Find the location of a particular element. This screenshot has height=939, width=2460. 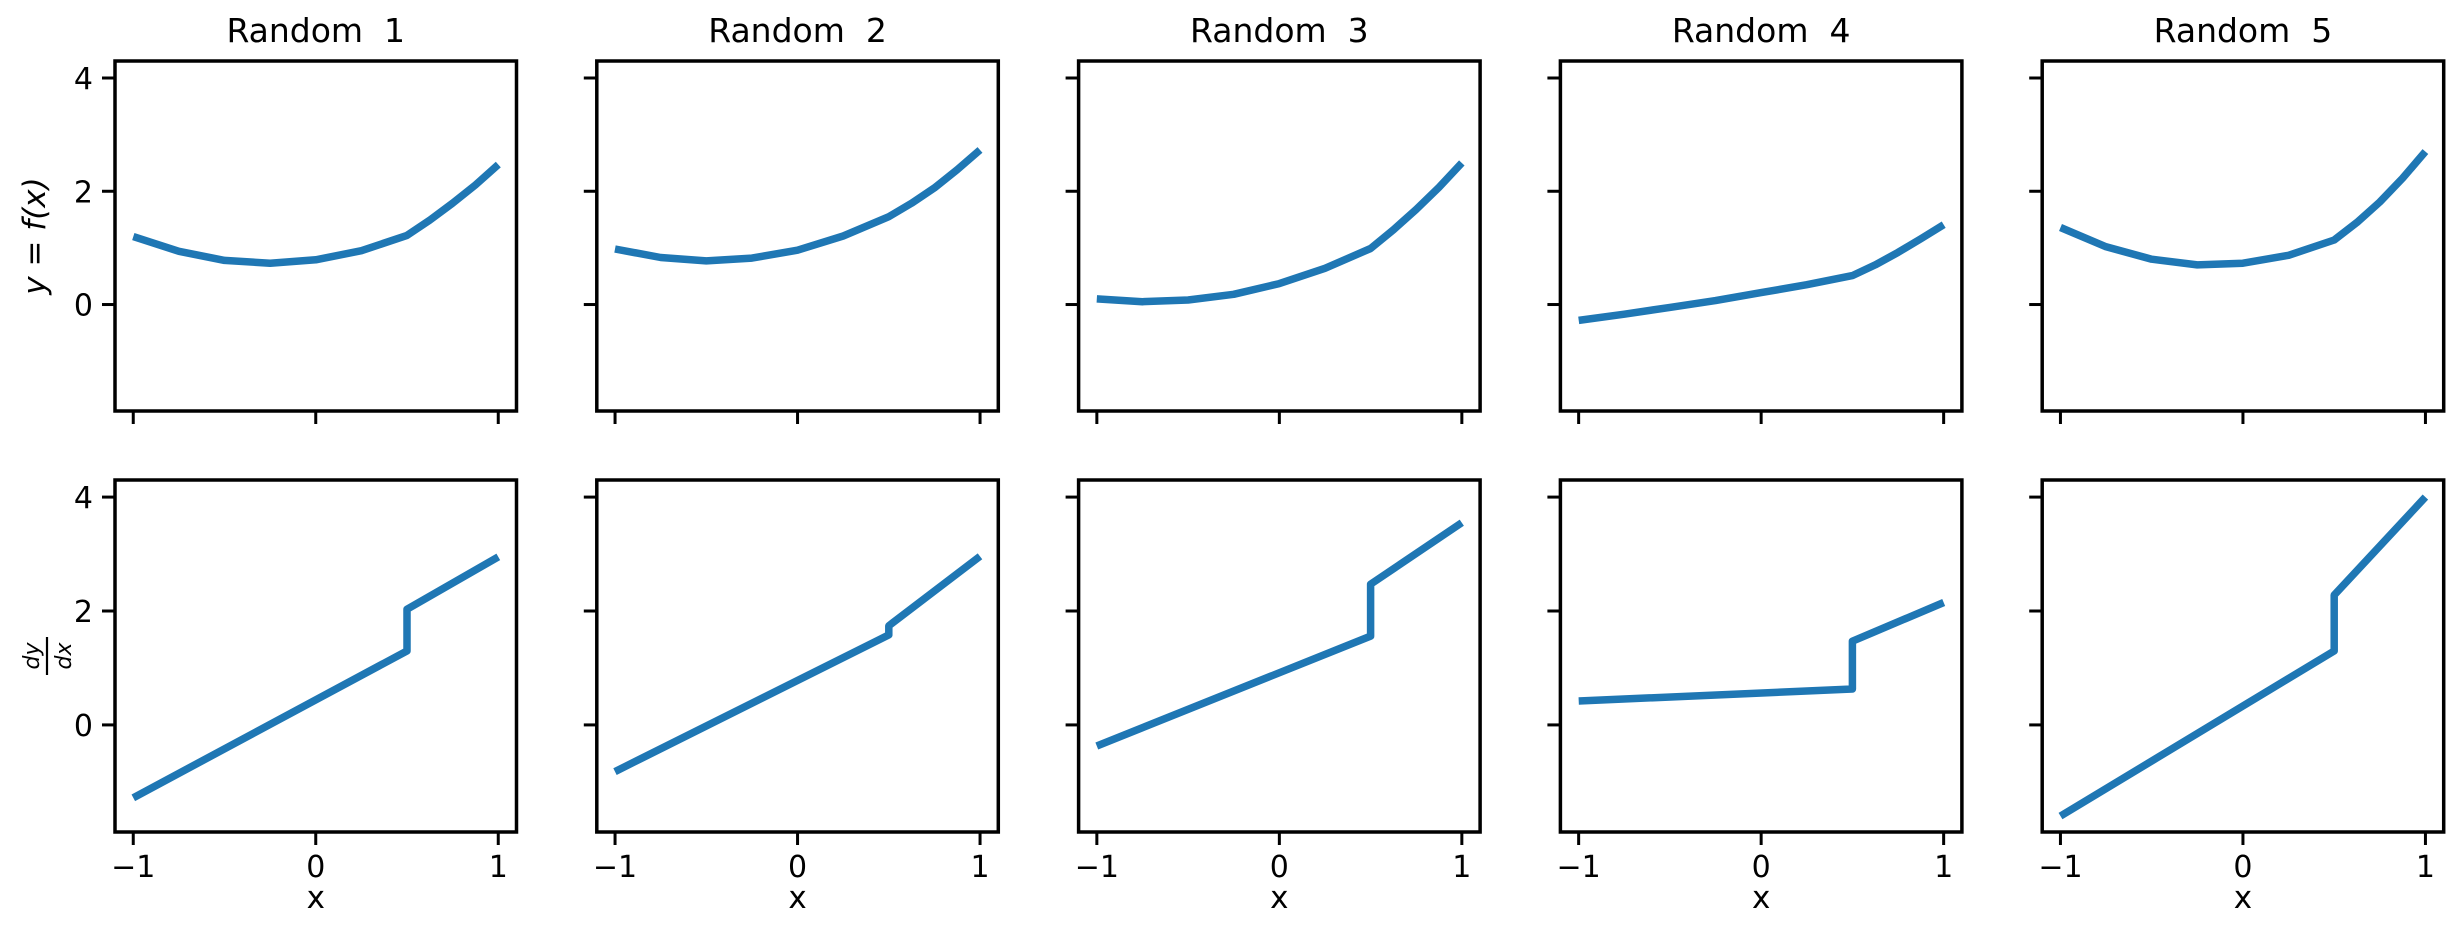

subplot-f-1: 0 2 4 Random 1 is located at coordinates (296, 217).